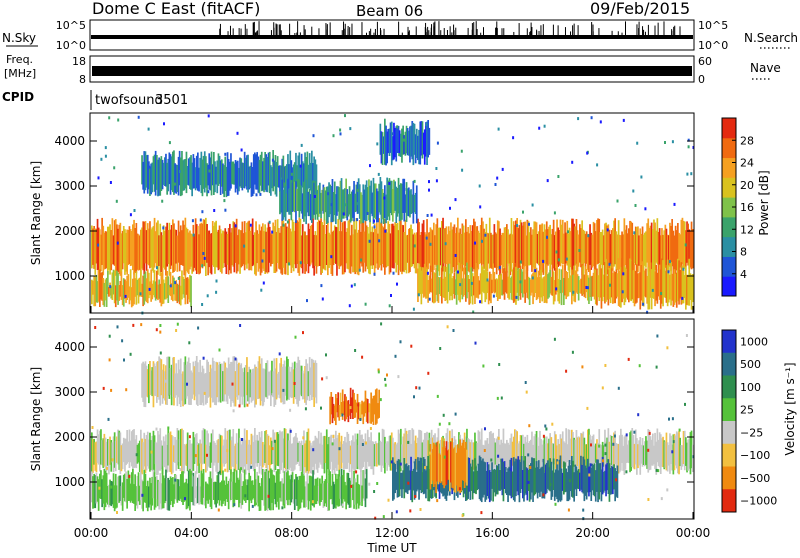  What do you see at coordinates (750, 387) in the screenshot?
I see `colorbar-tick-label: 100` at bounding box center [750, 387].